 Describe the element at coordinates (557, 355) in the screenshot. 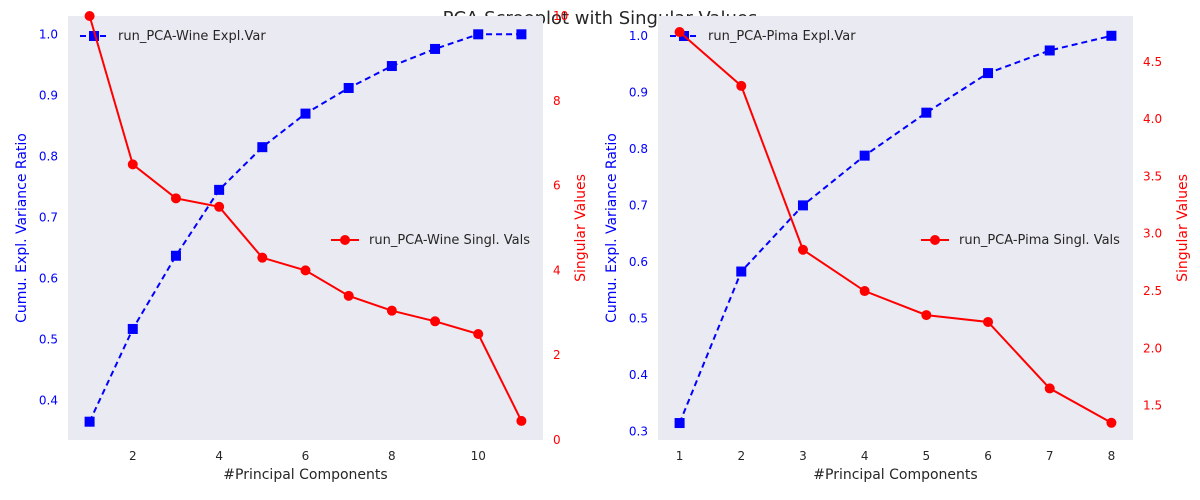

I see `y-right-tick-label: 2` at that location.